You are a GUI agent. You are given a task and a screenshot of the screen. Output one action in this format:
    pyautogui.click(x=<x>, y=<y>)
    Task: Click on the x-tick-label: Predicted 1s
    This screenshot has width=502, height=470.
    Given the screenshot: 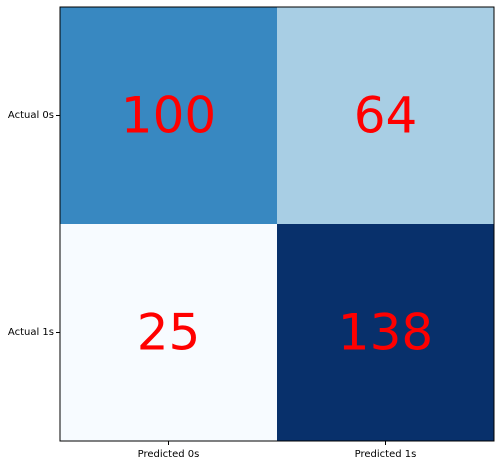 What is the action you would take?
    pyautogui.click(x=386, y=454)
    